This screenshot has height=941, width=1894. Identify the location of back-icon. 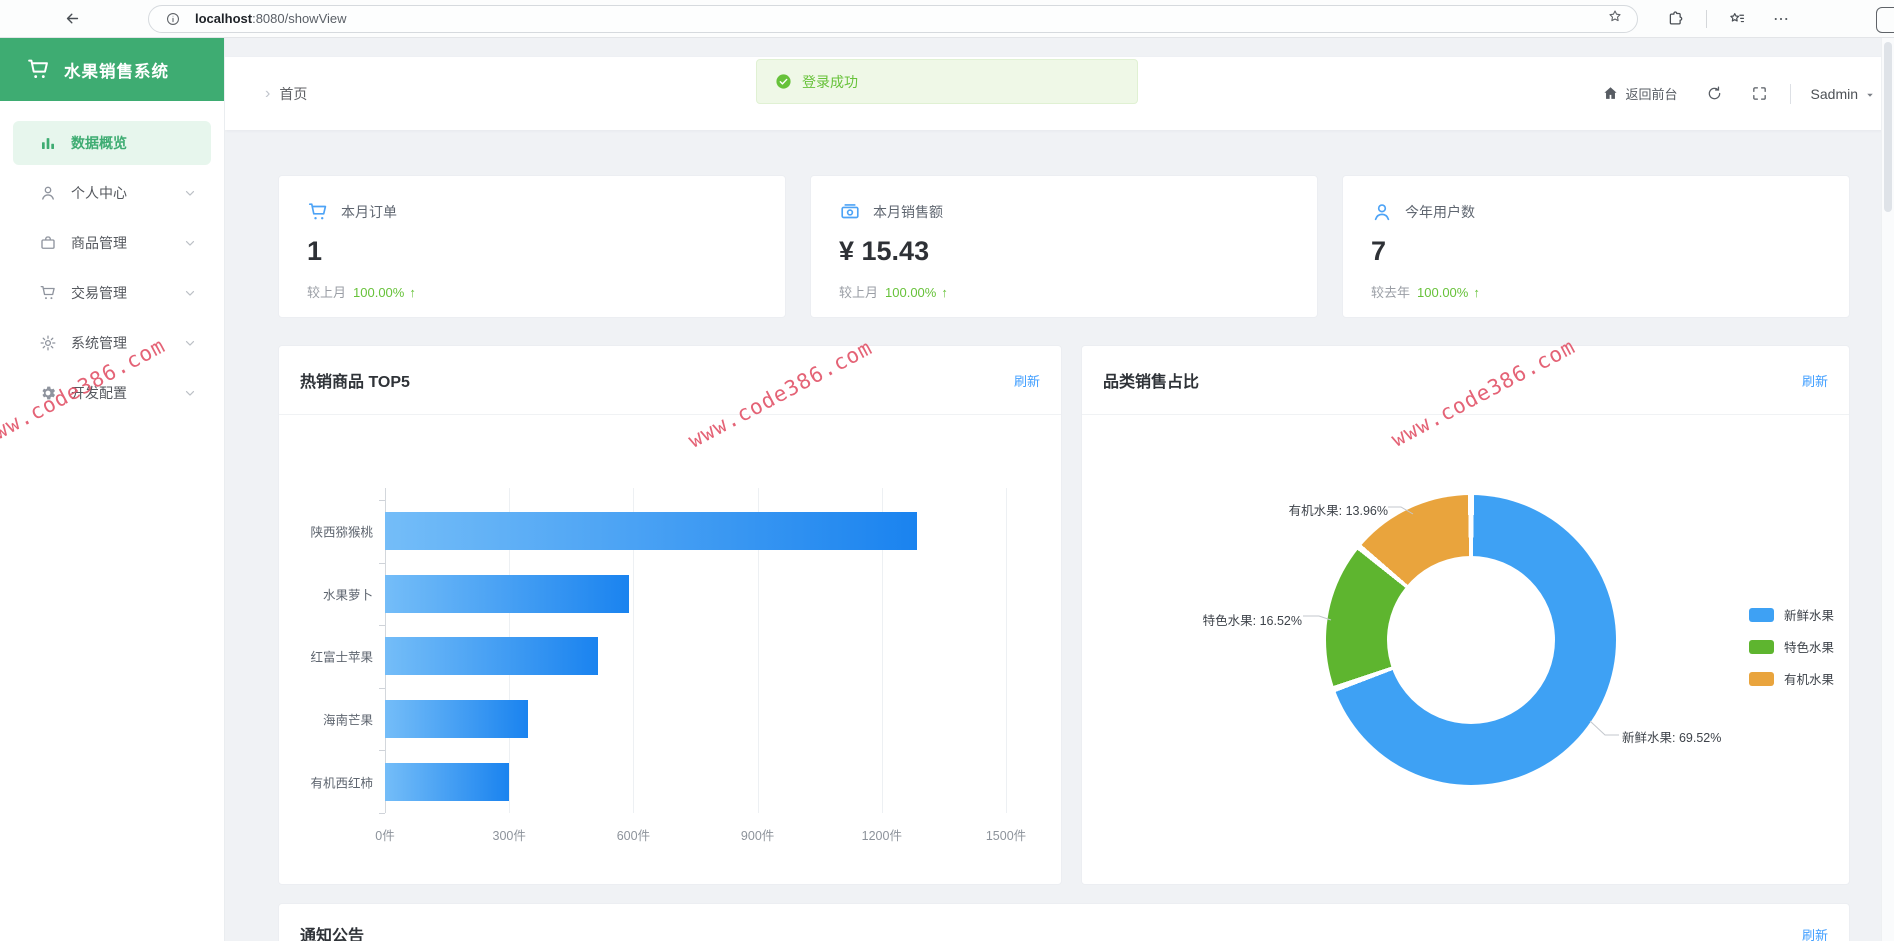
(72, 19).